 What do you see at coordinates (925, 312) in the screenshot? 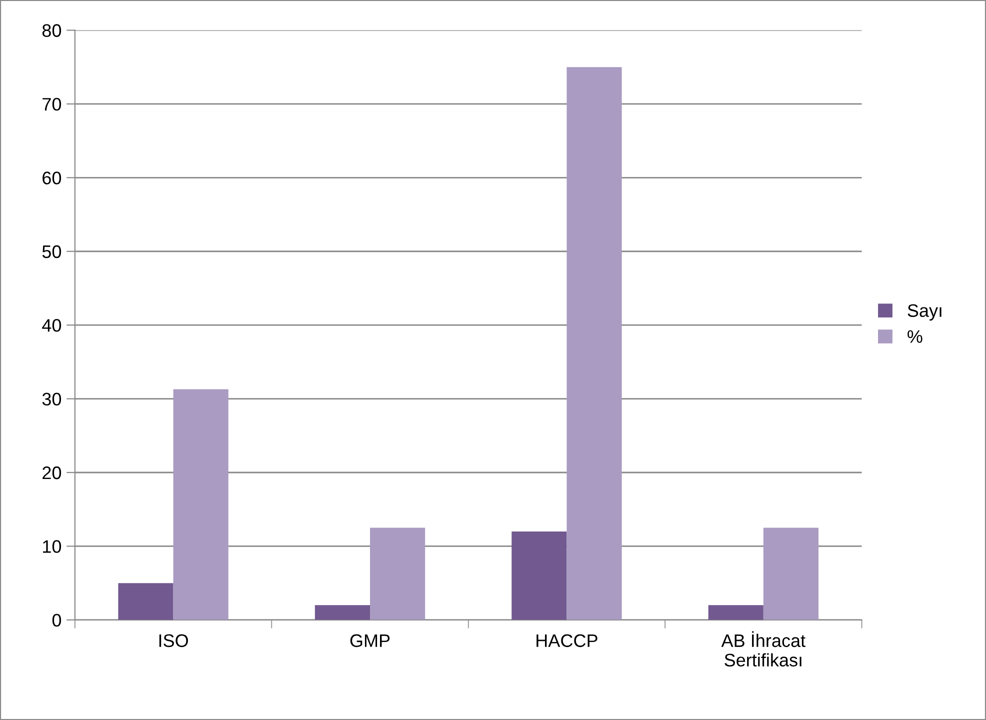
I see `legend-label: Sayı` at bounding box center [925, 312].